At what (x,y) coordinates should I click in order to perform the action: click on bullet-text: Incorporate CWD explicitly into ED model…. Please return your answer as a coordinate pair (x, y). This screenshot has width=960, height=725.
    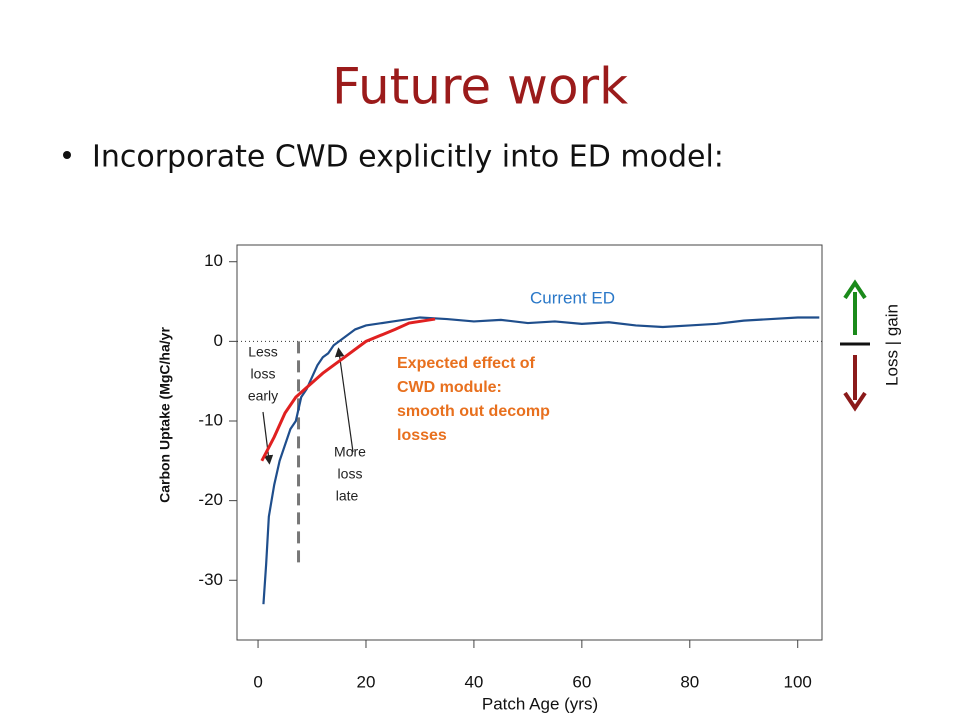
    Looking at the image, I should click on (408, 157).